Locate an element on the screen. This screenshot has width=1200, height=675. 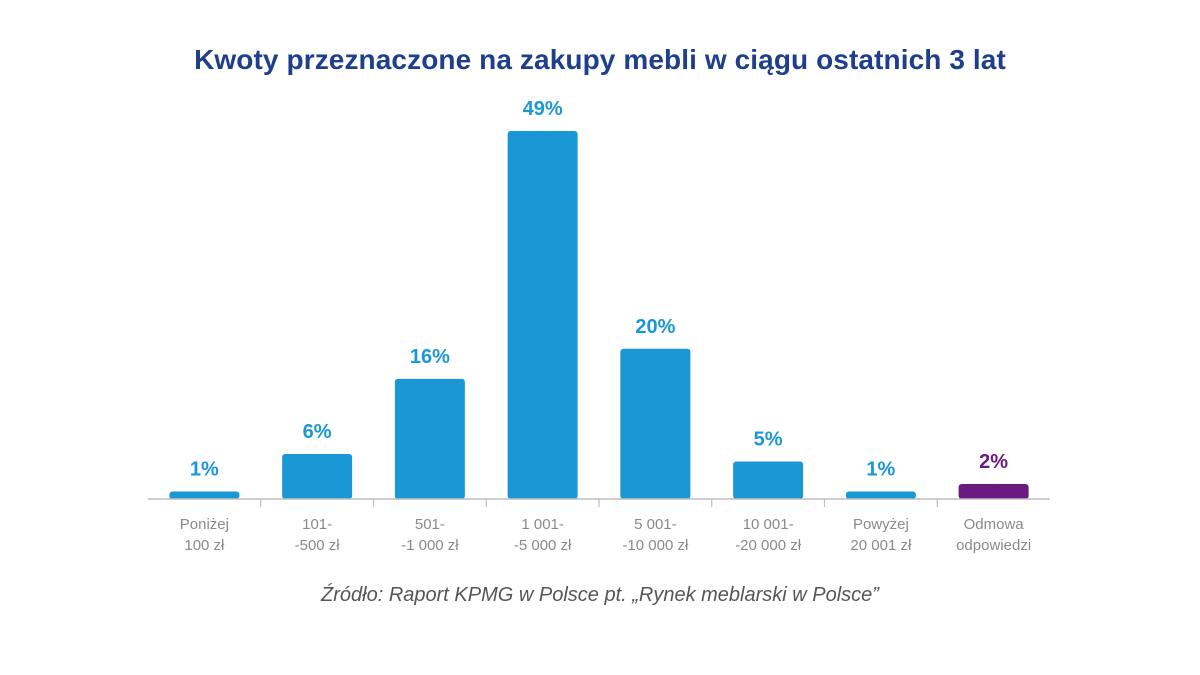
category-label-5: 10 001--20 000 zł is located at coordinates (768, 535).